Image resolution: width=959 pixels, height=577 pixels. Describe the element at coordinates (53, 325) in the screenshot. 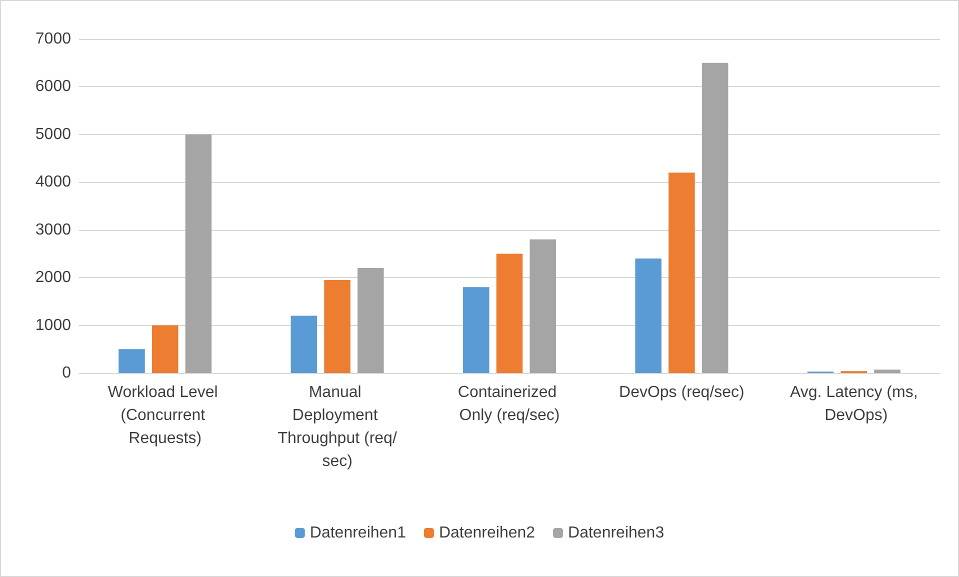

I see `y-tick-label: 1000` at that location.